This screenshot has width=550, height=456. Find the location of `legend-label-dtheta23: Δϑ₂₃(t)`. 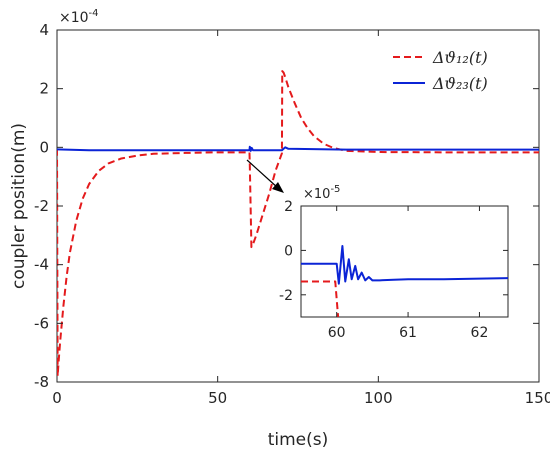

legend-label-dtheta23: Δϑ₂₃(t) is located at coordinates (460, 83).